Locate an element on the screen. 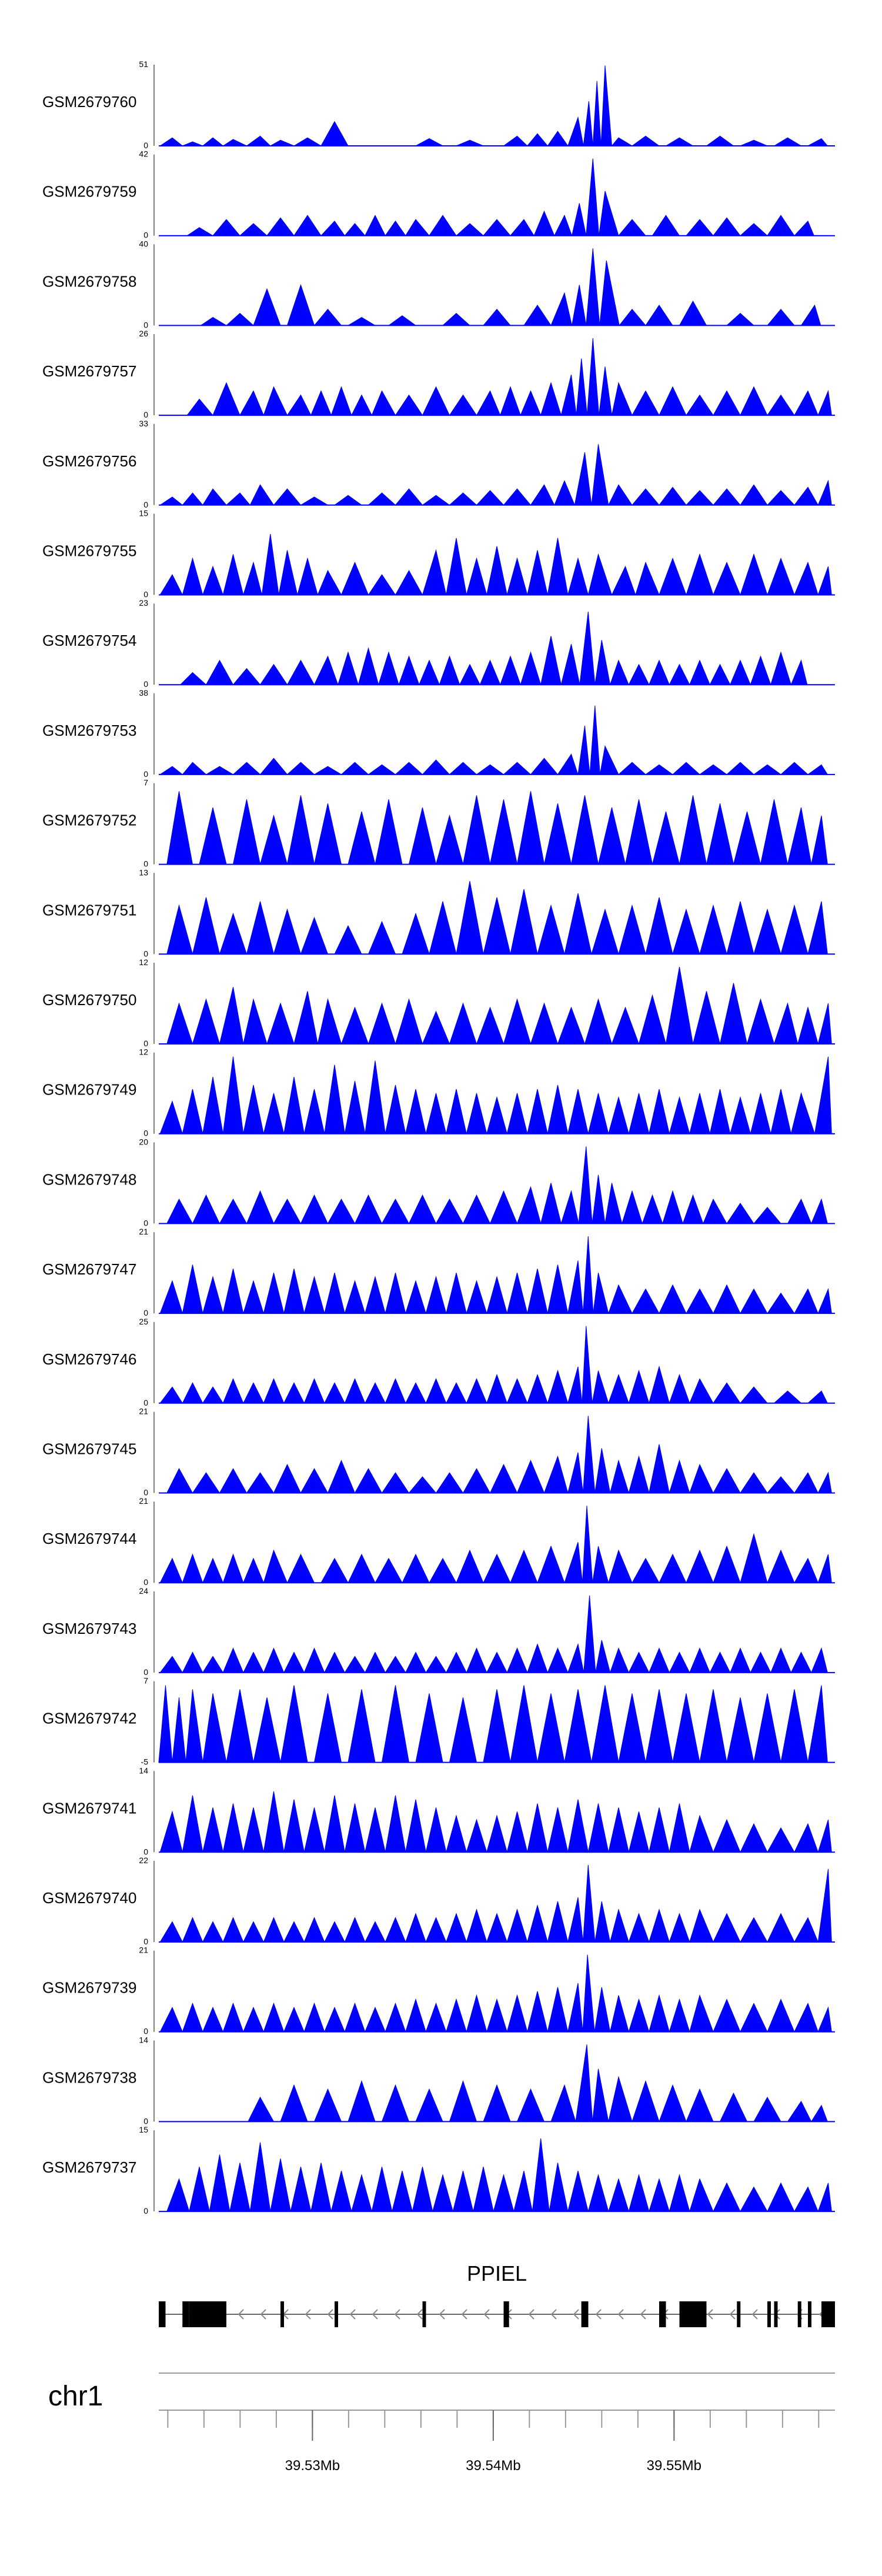 This screenshot has width=882, height=2576. y-max-label: 24 is located at coordinates (143, 1591).